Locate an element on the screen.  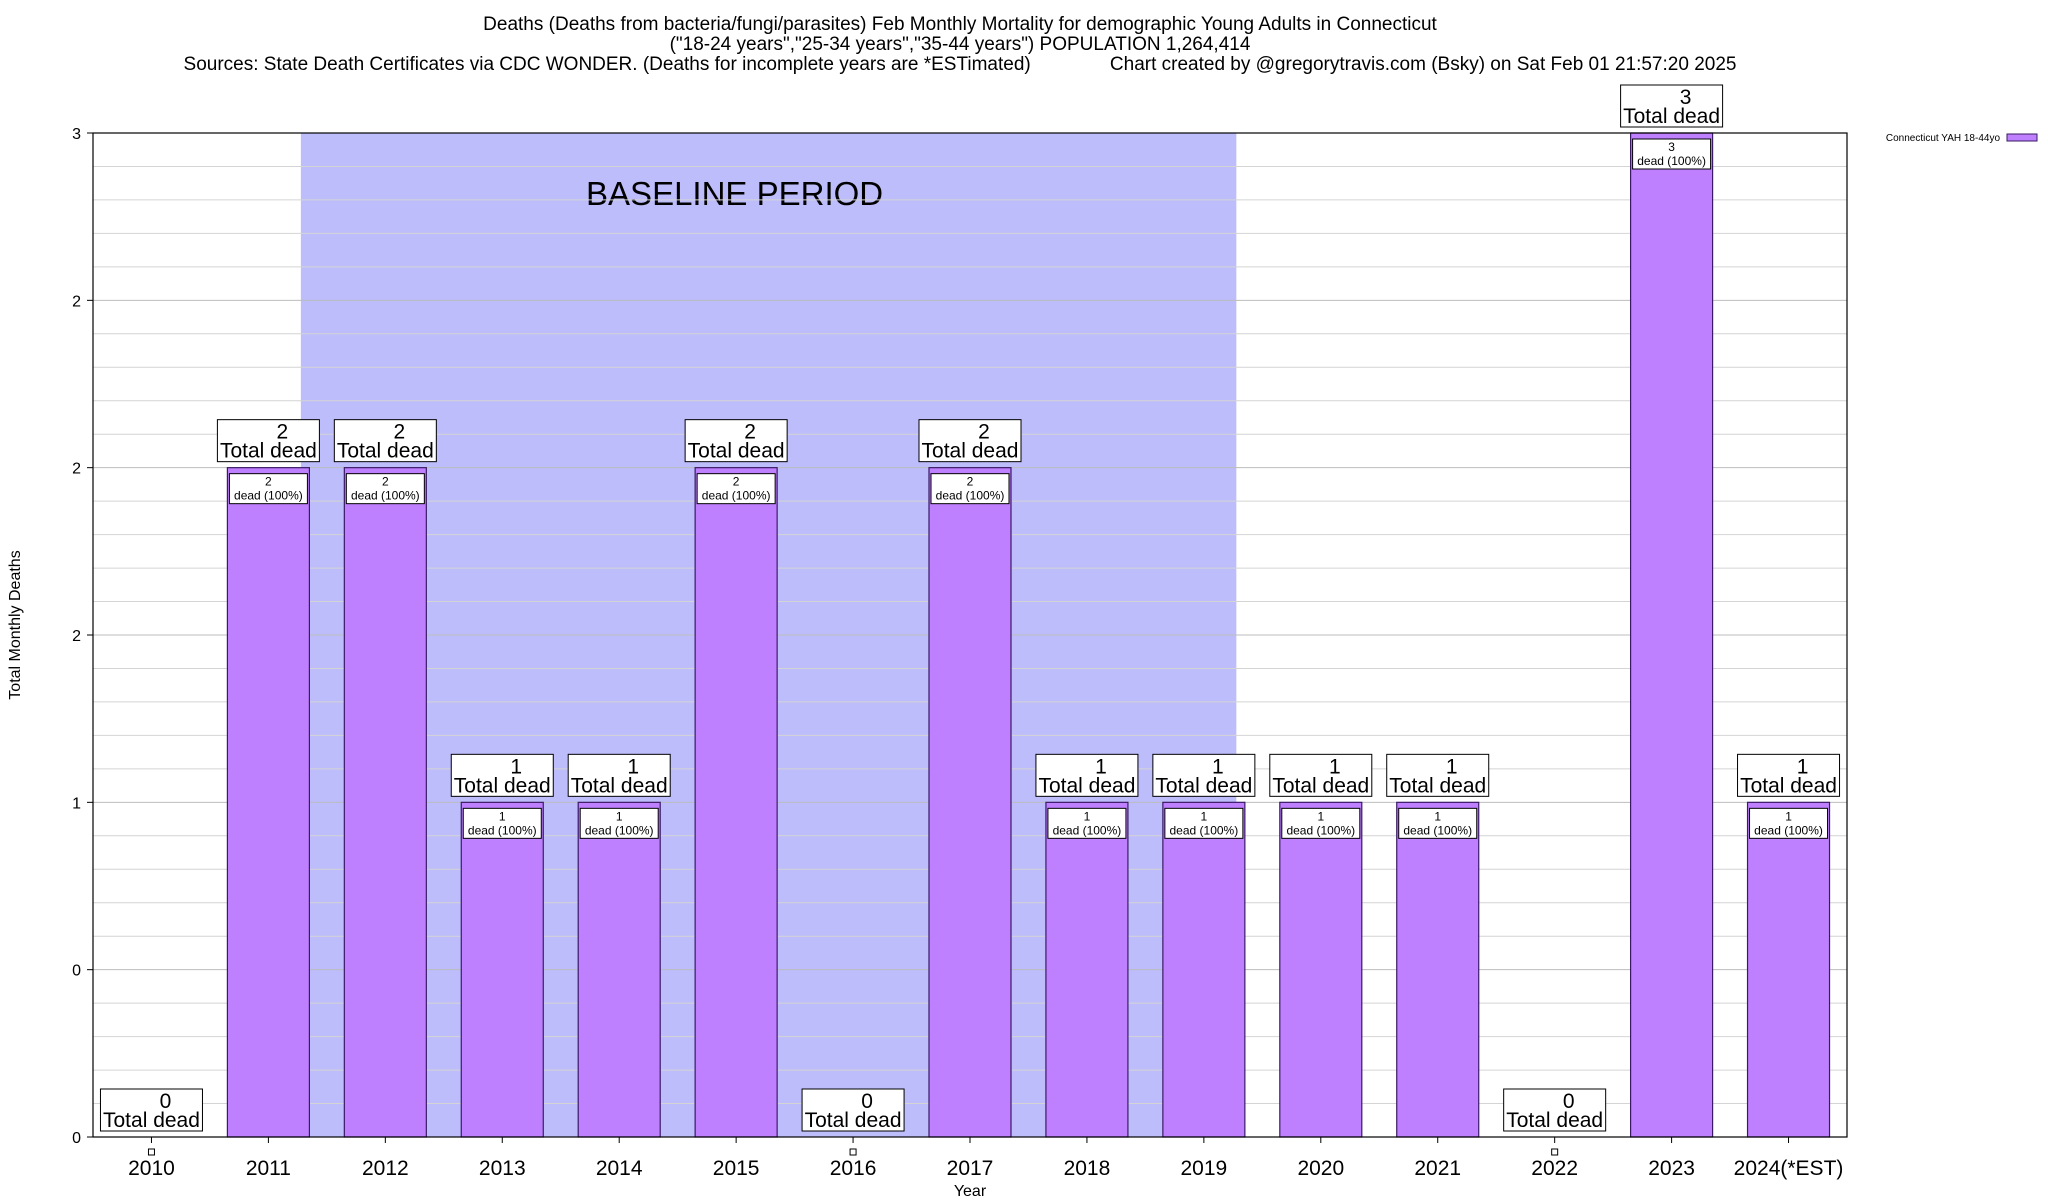
legend: Connecticut YAH 18-44yo is located at coordinates (1962, 138).